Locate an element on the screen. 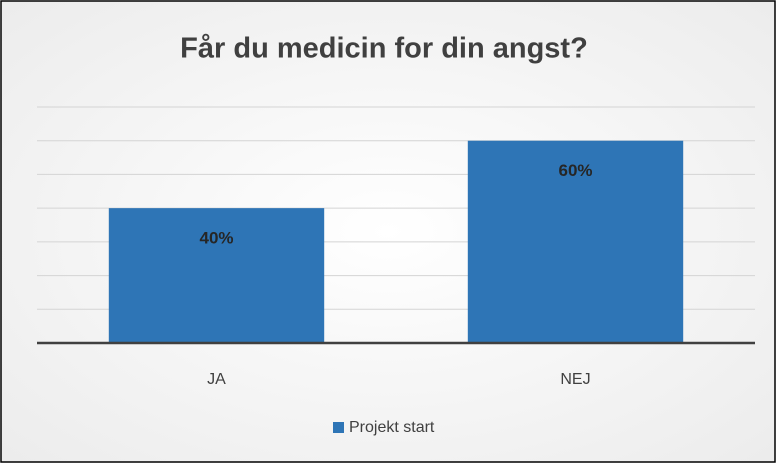 This screenshot has width=776, height=463. data-label: 40% is located at coordinates (216, 238).